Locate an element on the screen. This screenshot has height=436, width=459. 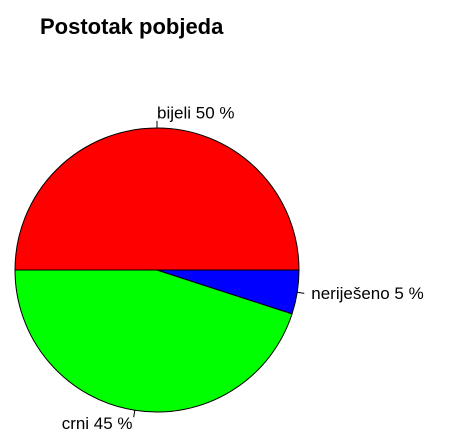
slice-label: neriješeno 5 % is located at coordinates (367, 293).